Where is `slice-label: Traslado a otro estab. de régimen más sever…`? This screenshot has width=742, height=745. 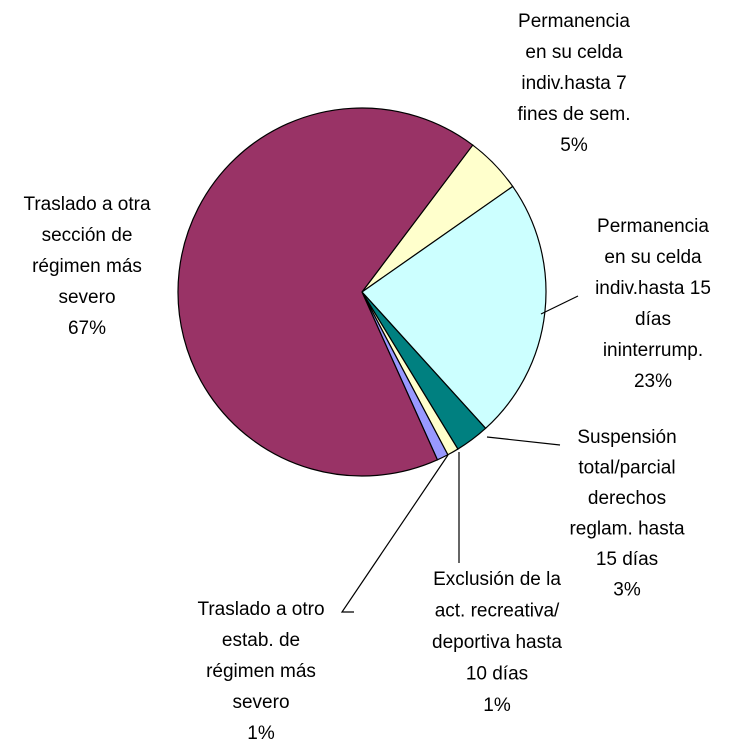
slice-label: Traslado a otro estab. de régimen más sever… is located at coordinates (260, 656).